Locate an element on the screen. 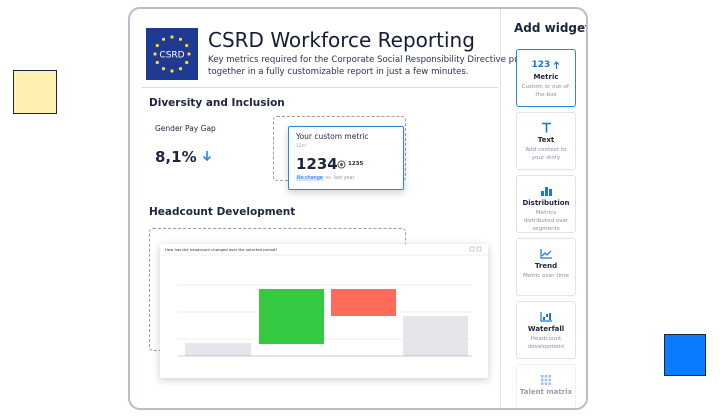 The image size is (720, 418). sidebar-divider is located at coordinates (500, 208).